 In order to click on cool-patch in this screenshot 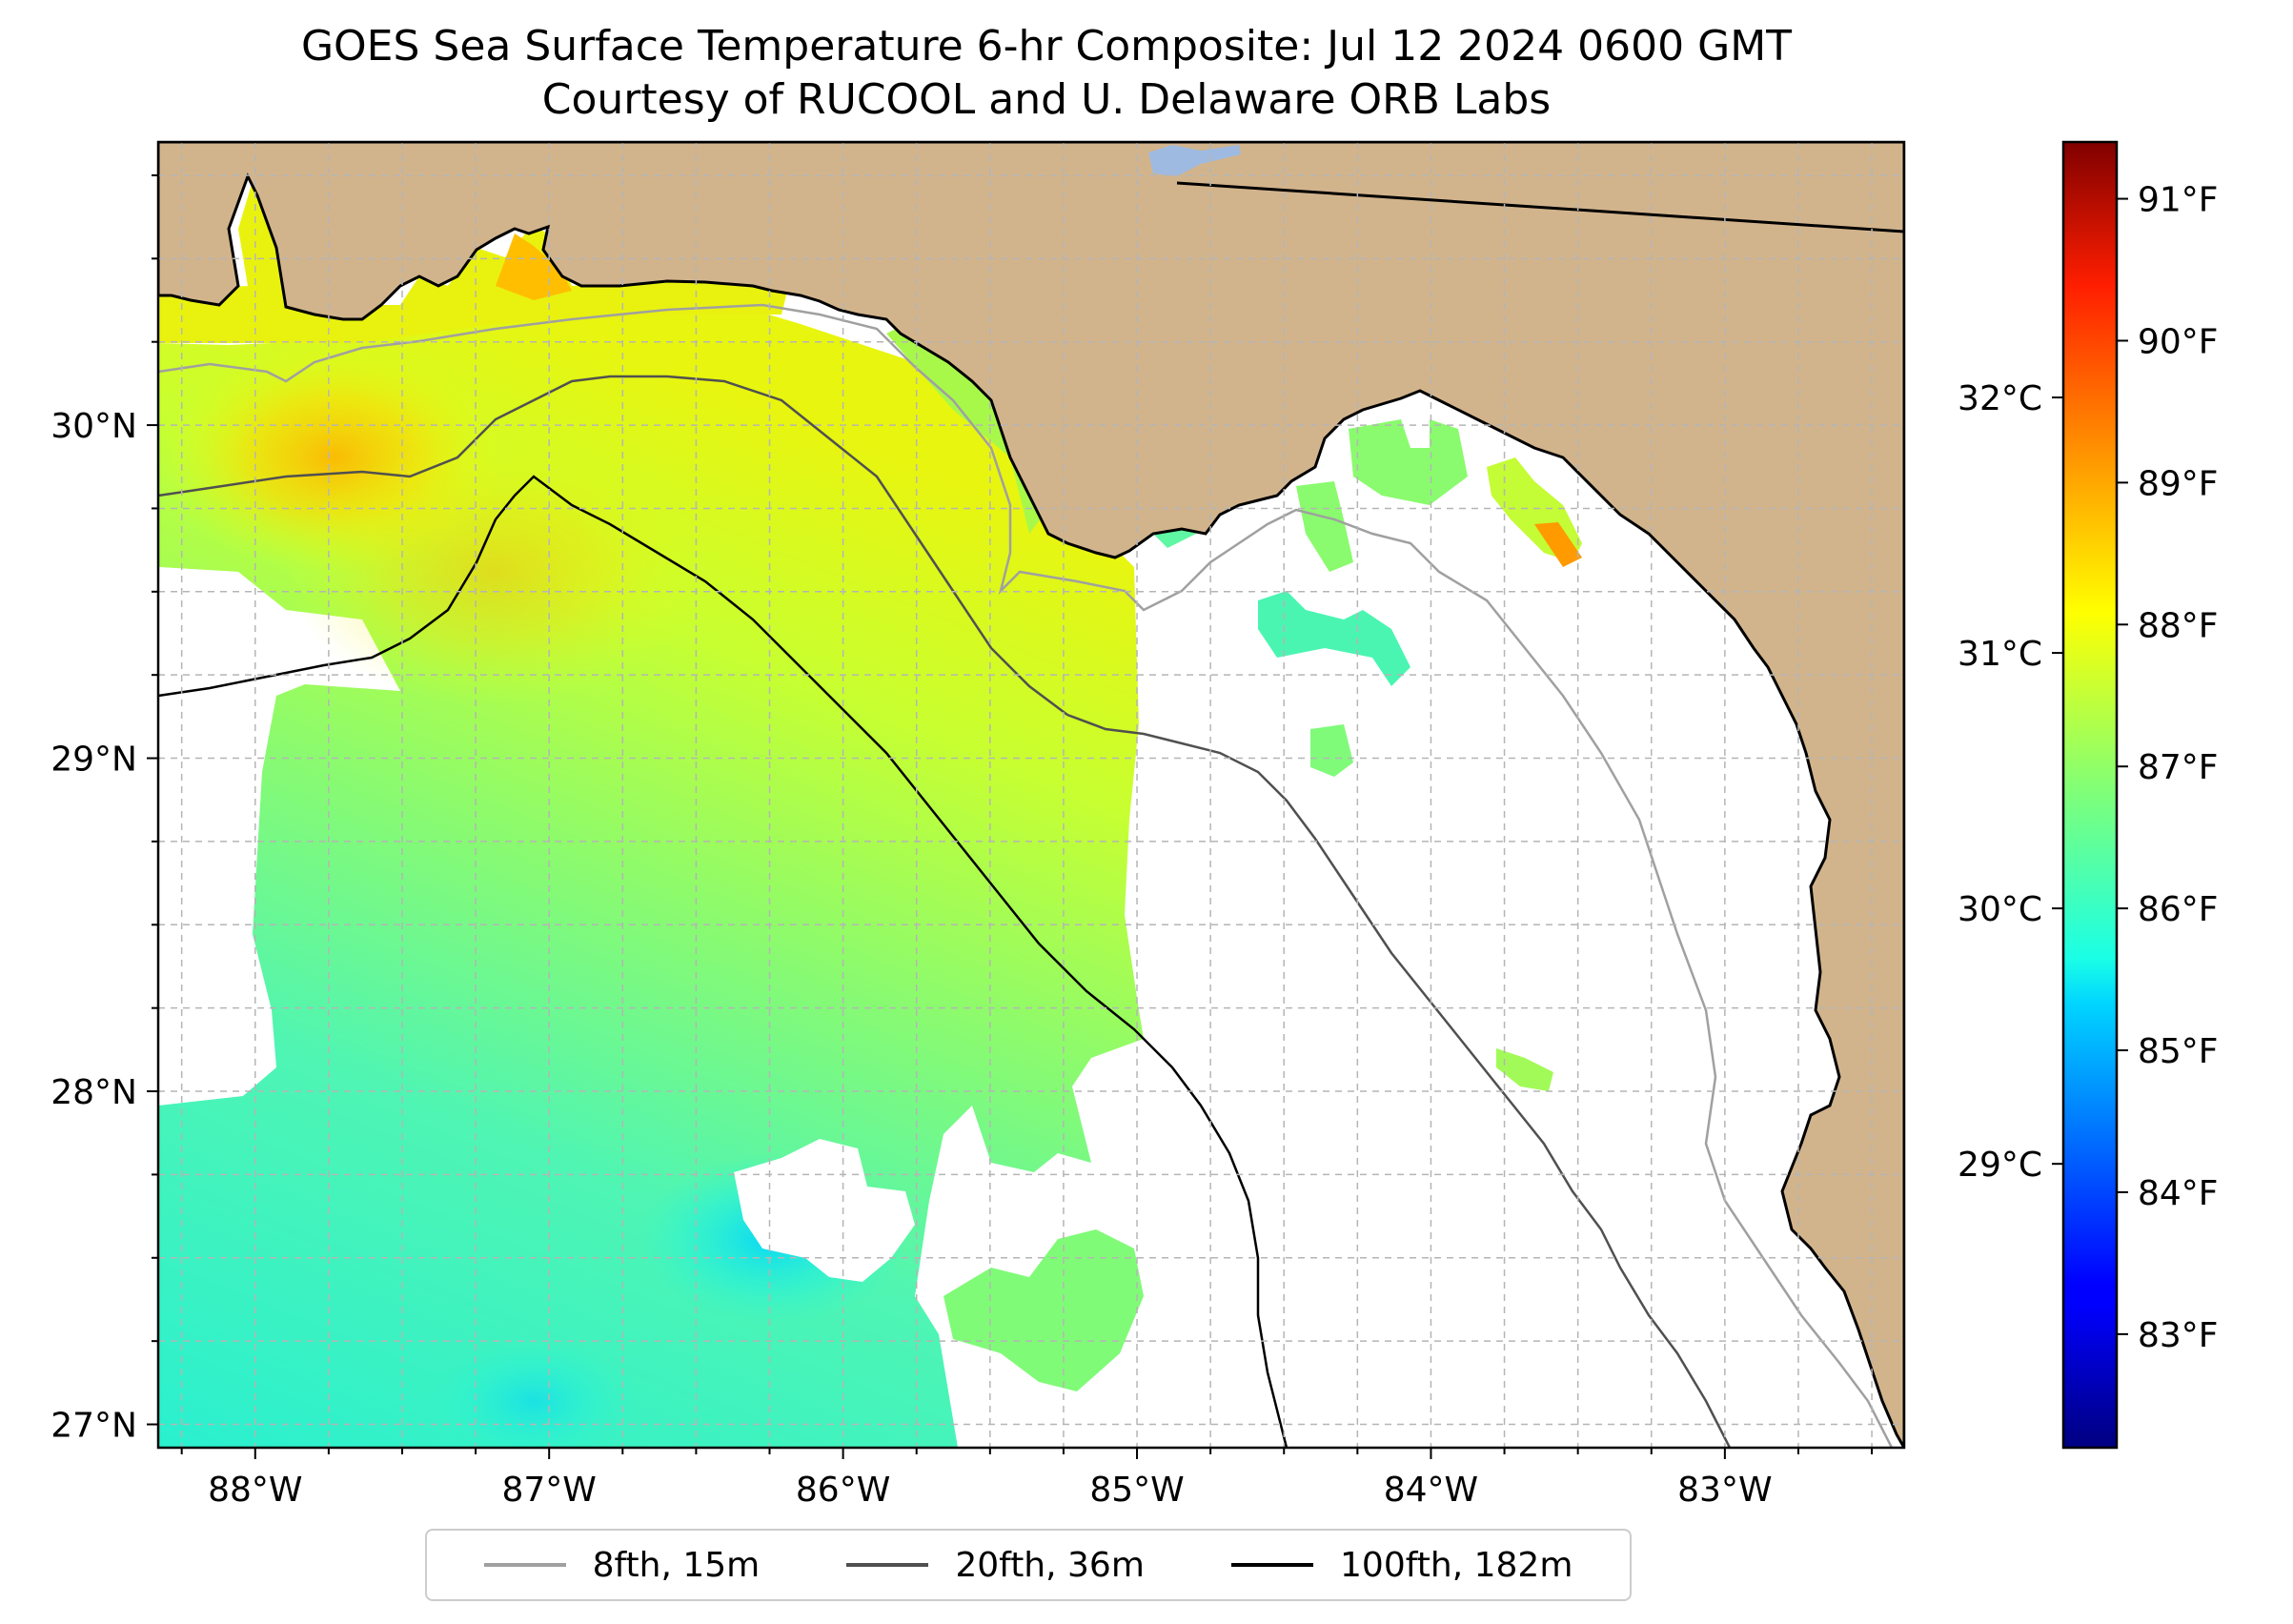, I will do `click(534, 1391)`.